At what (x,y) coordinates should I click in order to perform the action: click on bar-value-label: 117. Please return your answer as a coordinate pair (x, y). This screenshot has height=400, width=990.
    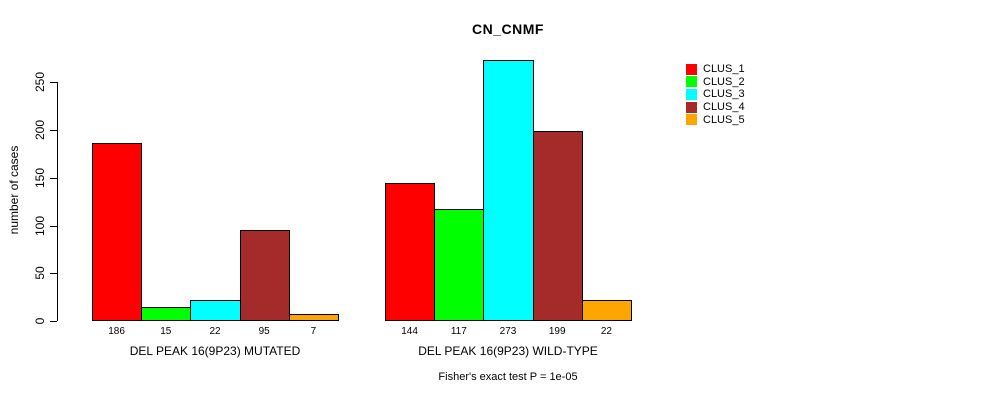
    Looking at the image, I should click on (458, 331).